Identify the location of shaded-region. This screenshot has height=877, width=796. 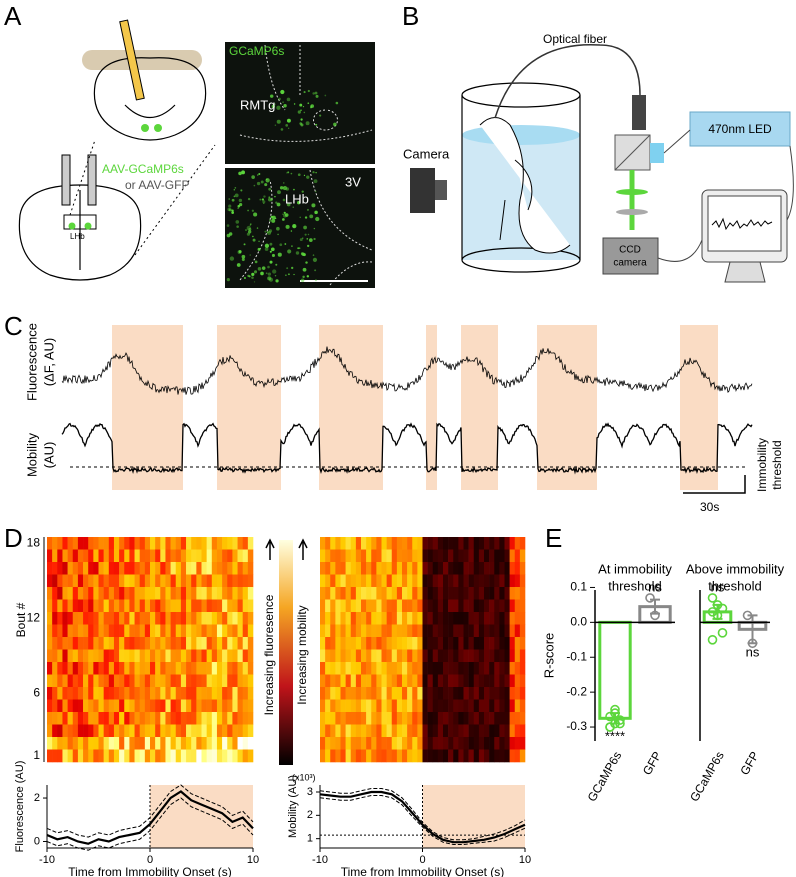
(201, 816).